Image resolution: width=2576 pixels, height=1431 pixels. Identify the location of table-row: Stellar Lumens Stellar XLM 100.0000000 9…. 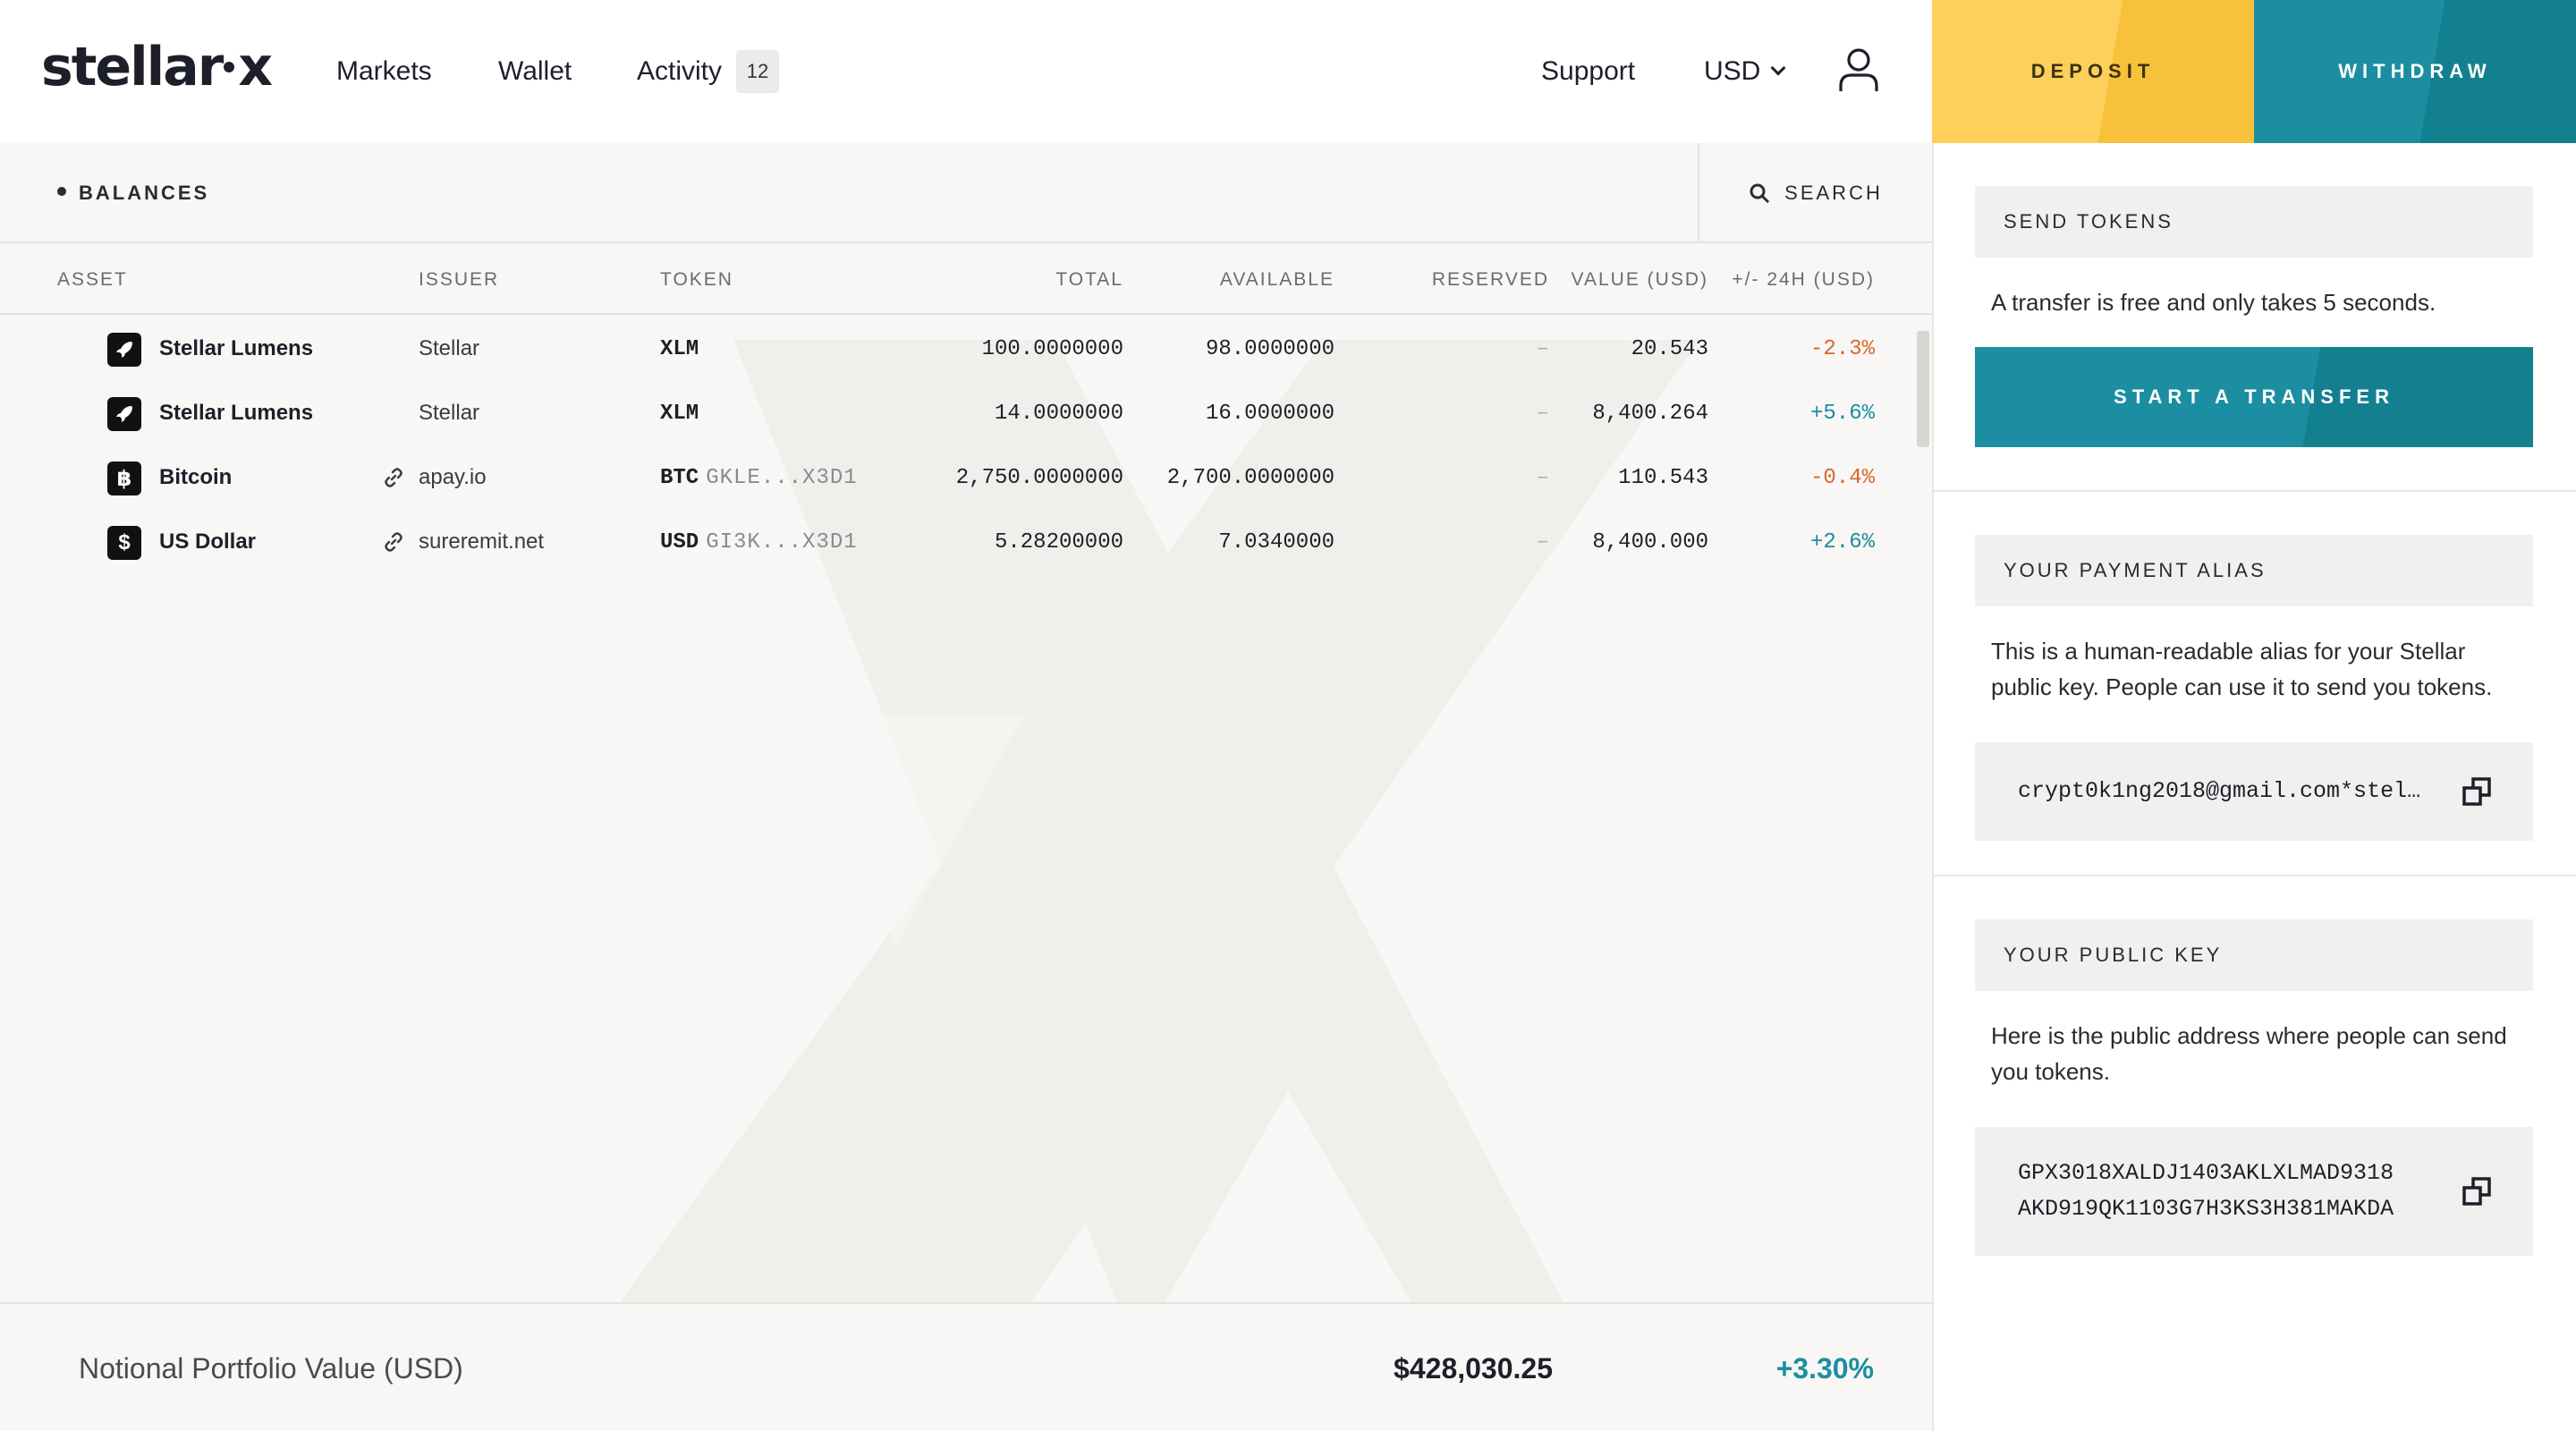
(957, 349).